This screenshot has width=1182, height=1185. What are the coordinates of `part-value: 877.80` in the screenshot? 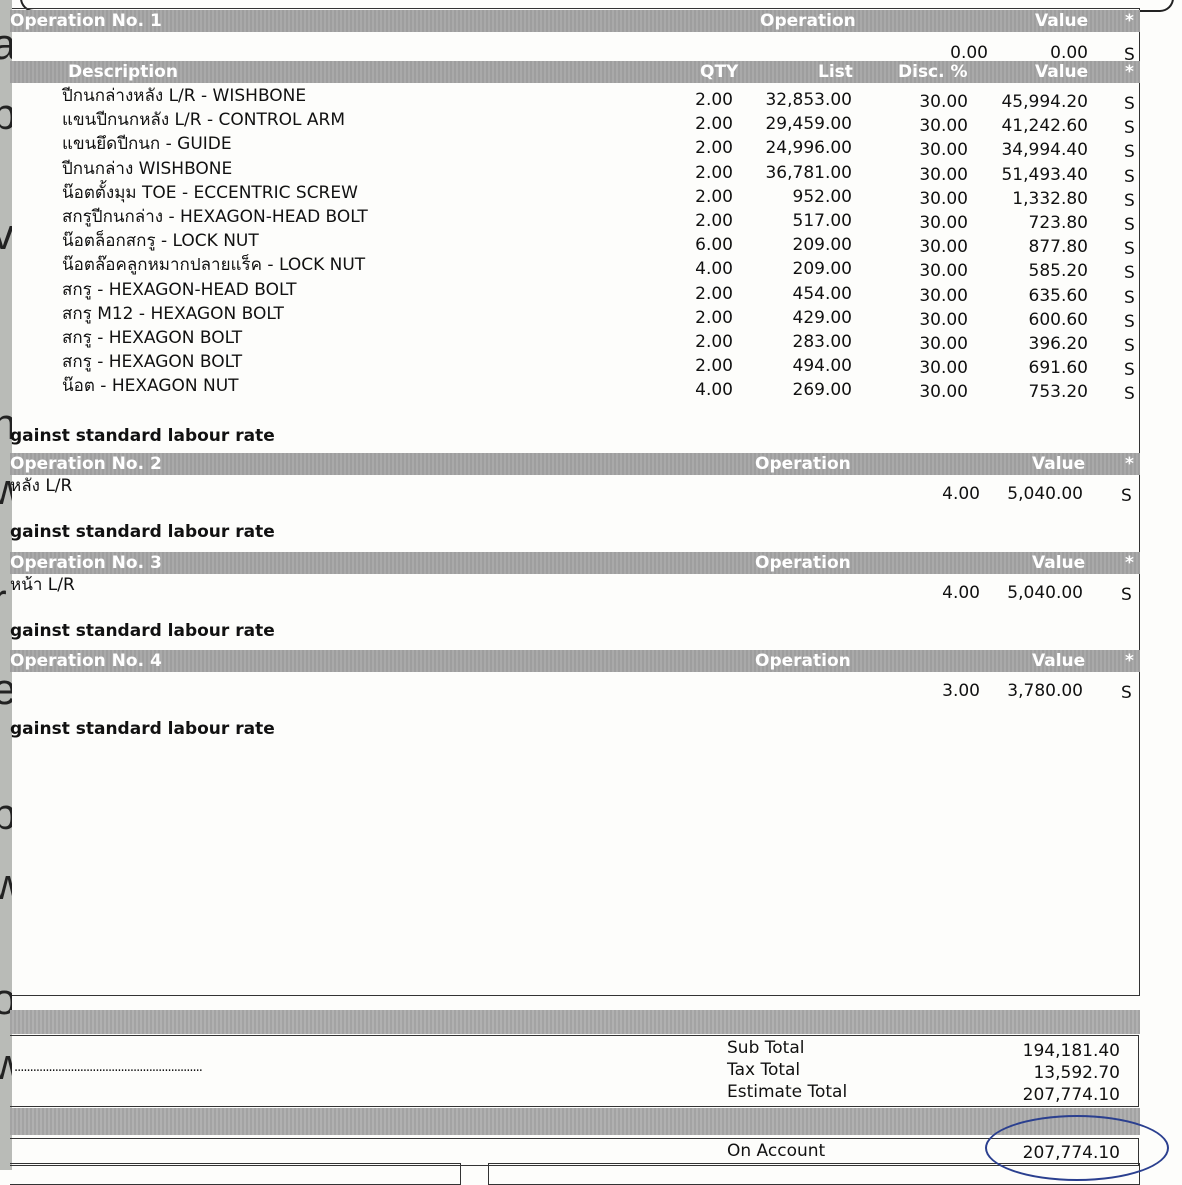 It's located at (1058, 247).